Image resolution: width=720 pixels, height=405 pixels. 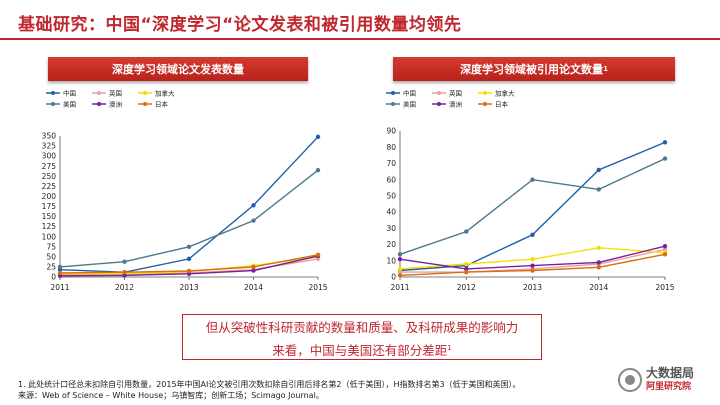 I want to click on y-tick-label: 100, so click(x=49, y=236).